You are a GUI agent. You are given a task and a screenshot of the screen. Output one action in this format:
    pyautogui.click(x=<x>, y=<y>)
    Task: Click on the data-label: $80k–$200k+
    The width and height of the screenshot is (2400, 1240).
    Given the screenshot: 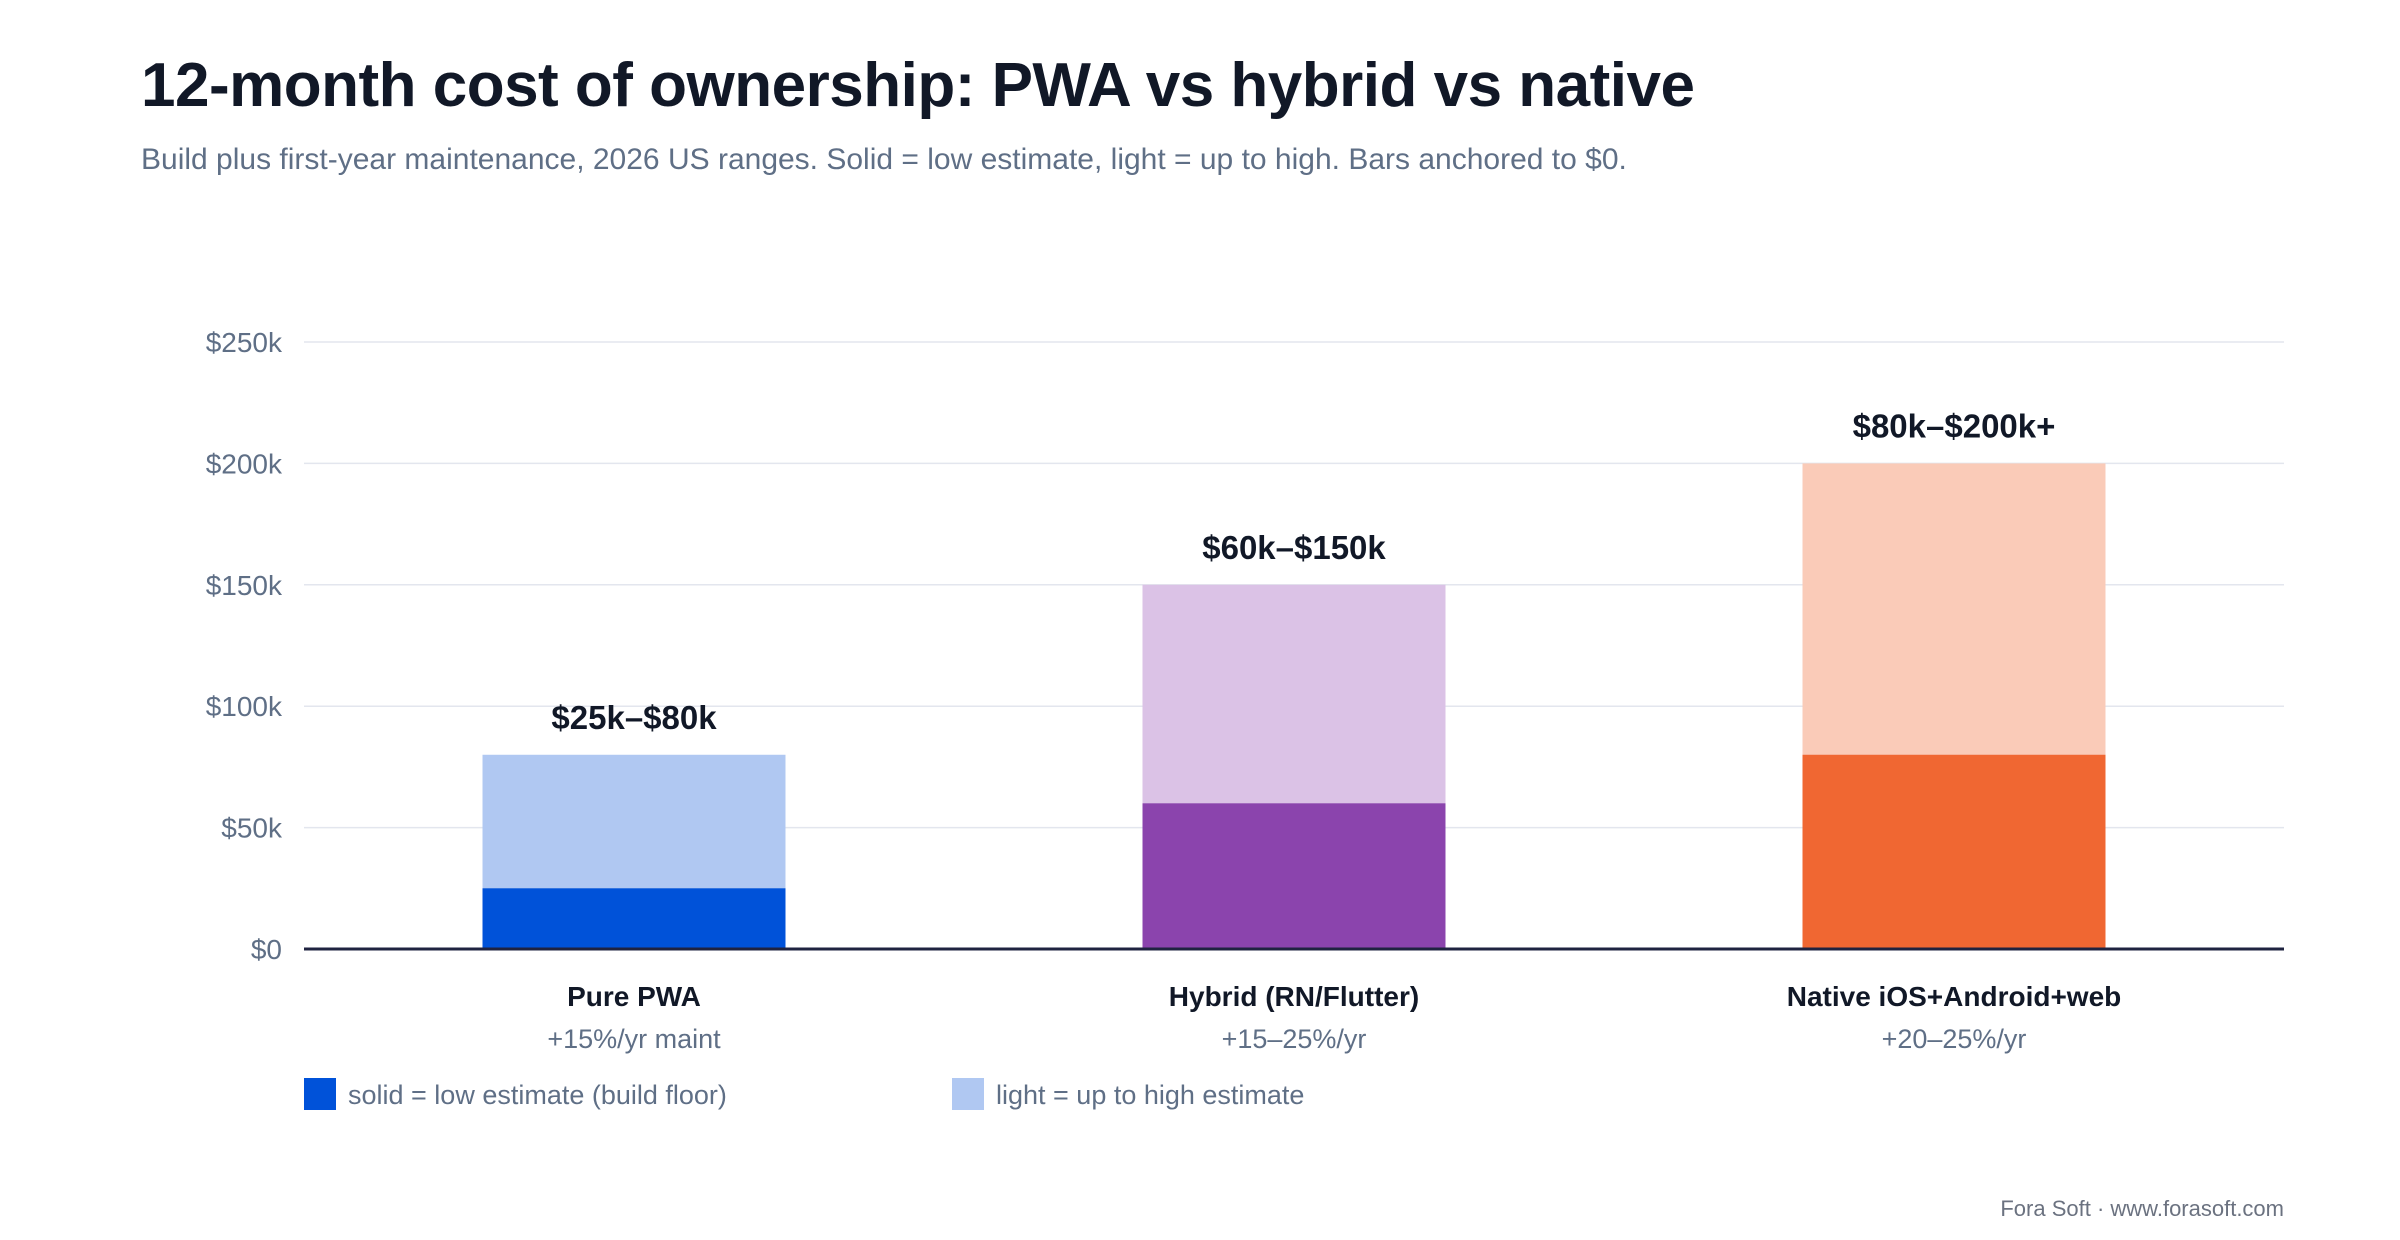 What is the action you would take?
    pyautogui.click(x=1954, y=425)
    